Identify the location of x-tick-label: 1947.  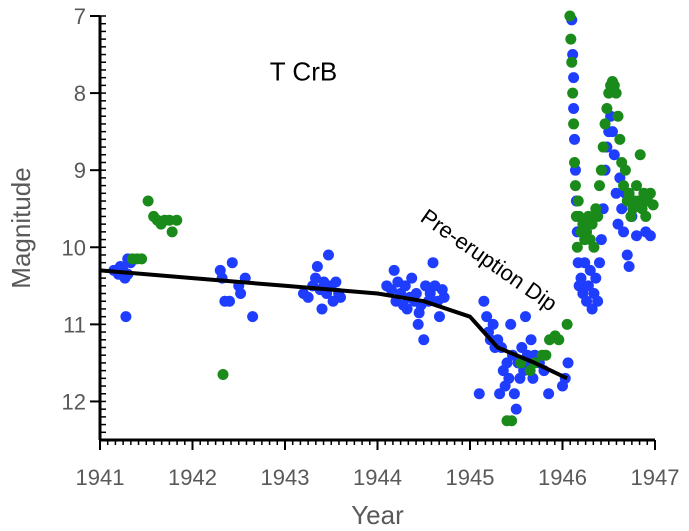
(655, 477).